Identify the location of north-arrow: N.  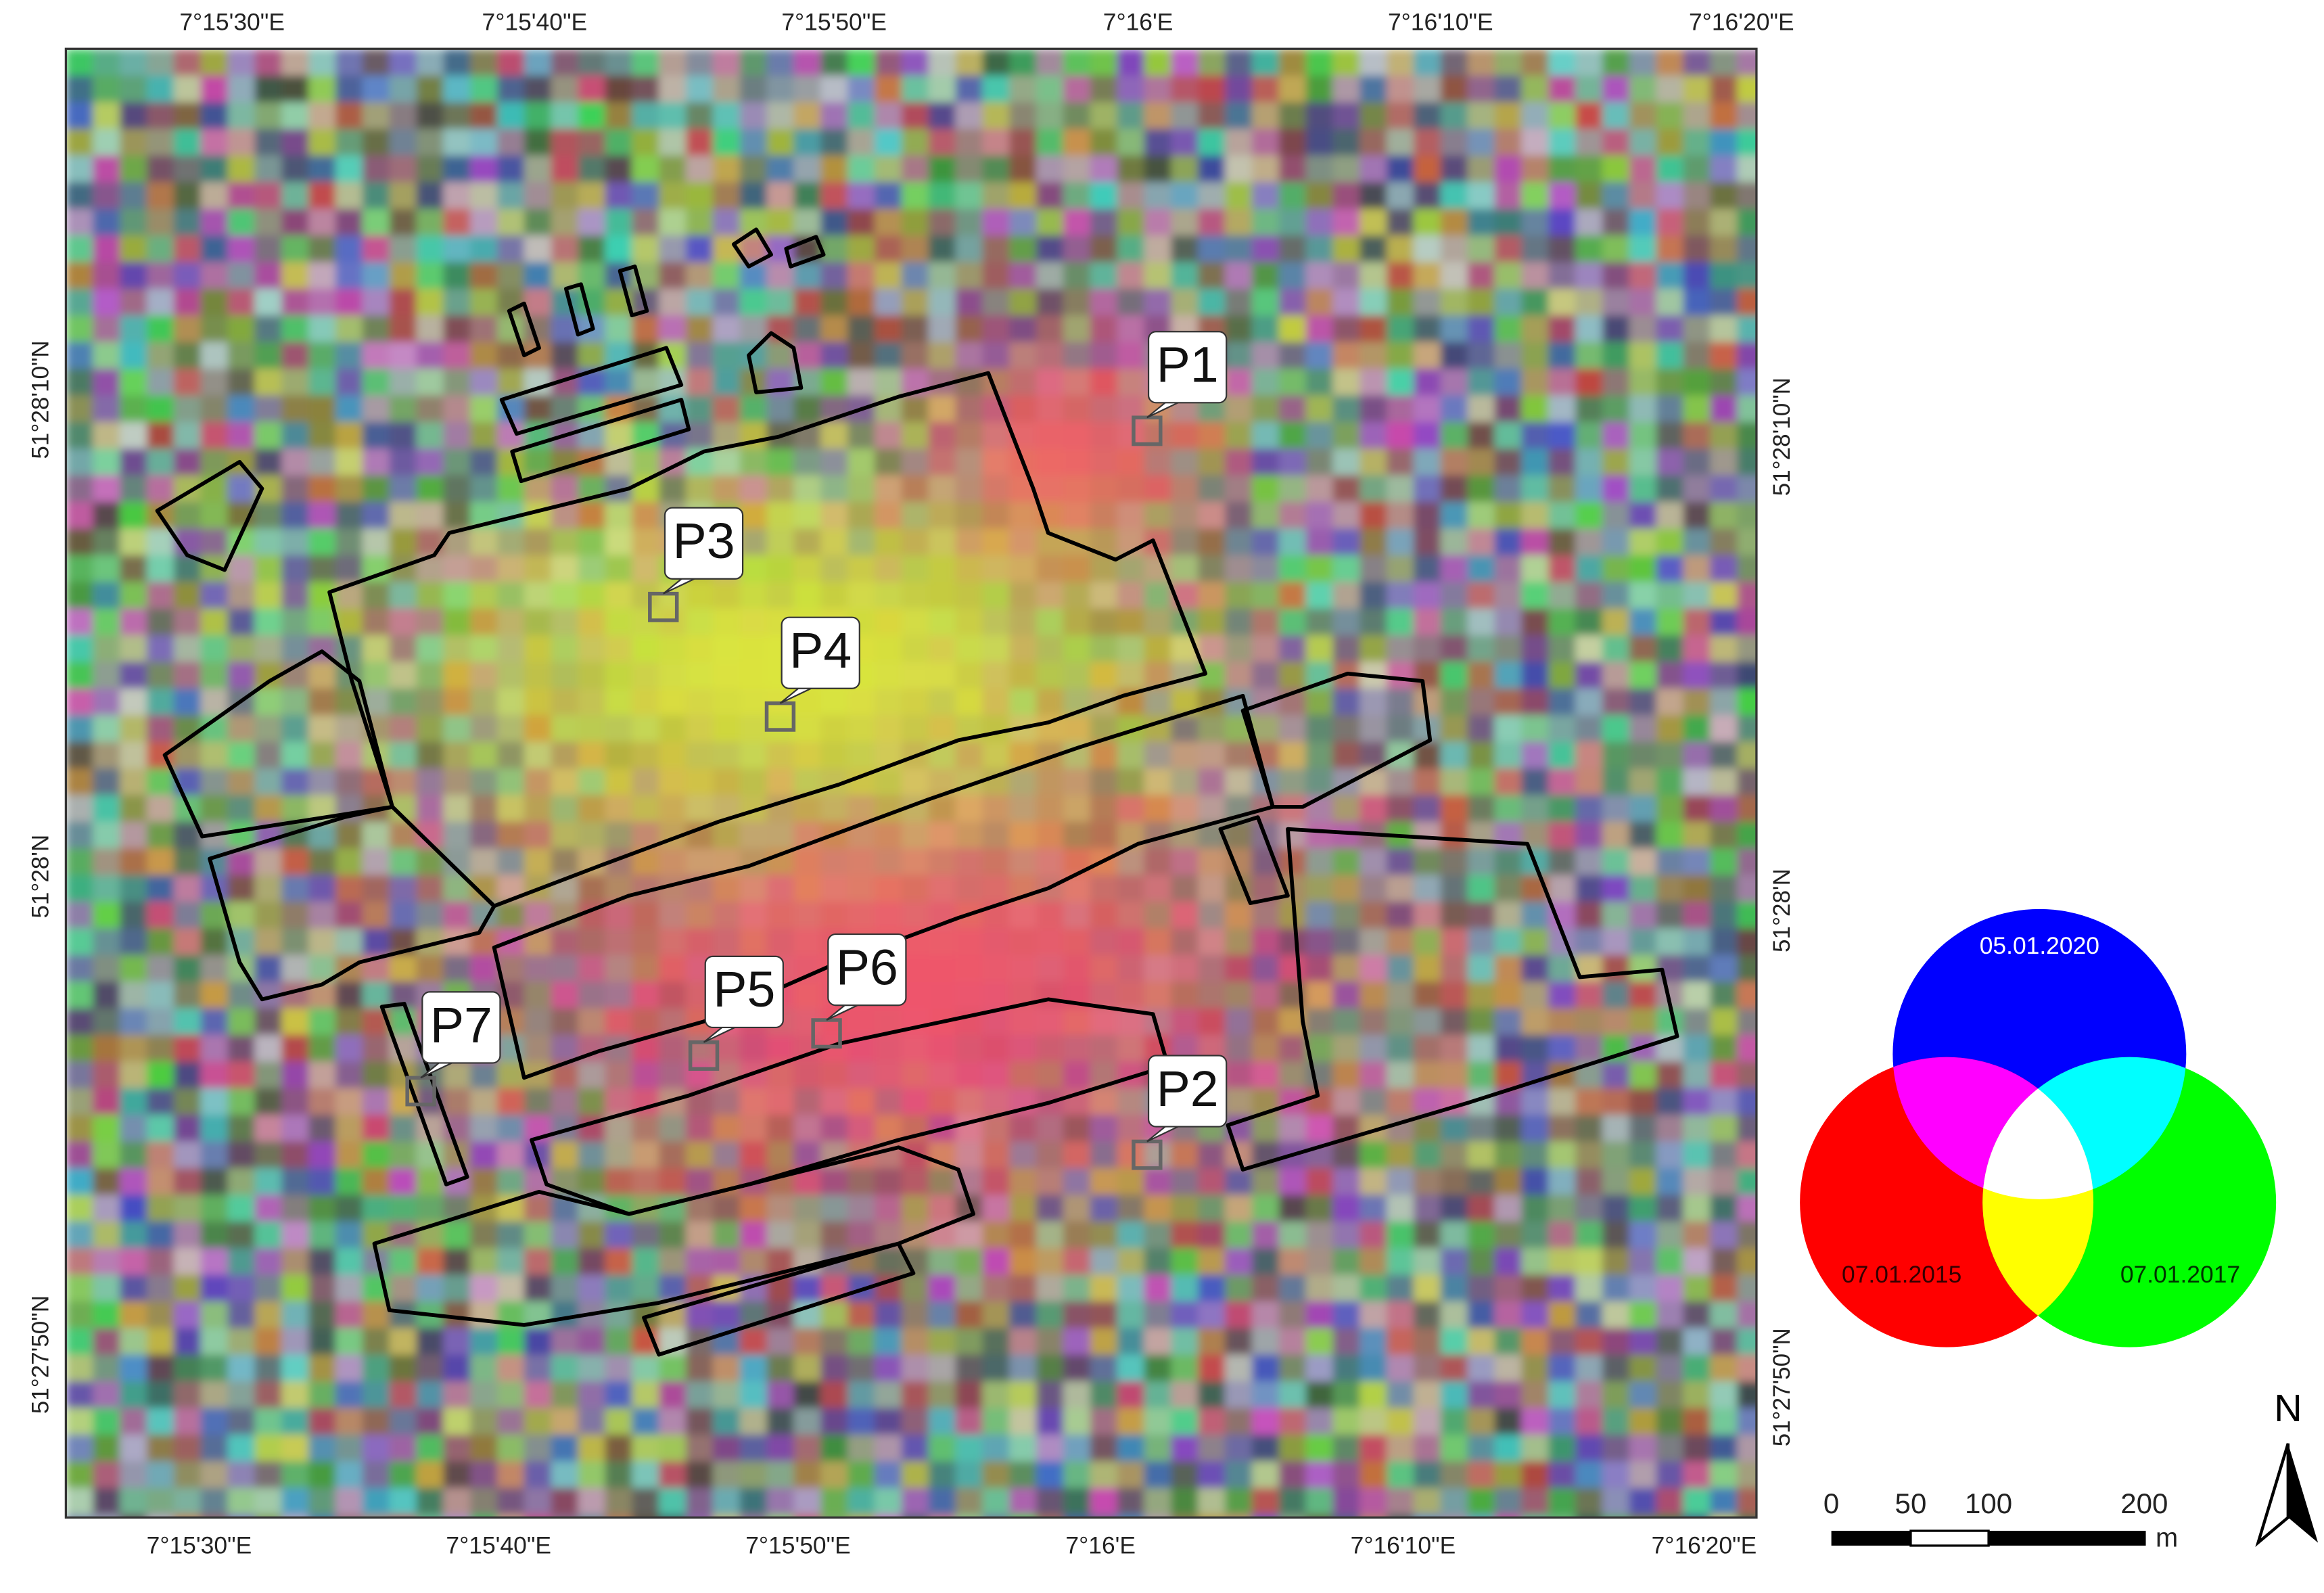
(2287, 1467).